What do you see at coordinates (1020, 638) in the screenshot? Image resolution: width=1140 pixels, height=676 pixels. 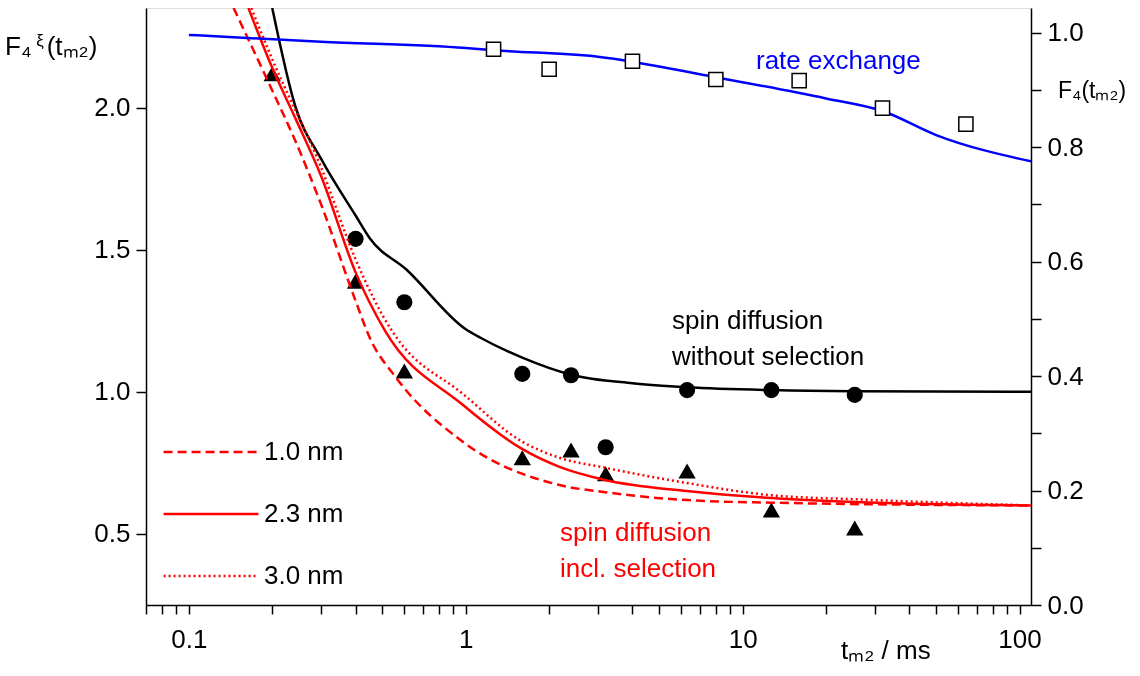 I see `x-tick-label: 100` at bounding box center [1020, 638].